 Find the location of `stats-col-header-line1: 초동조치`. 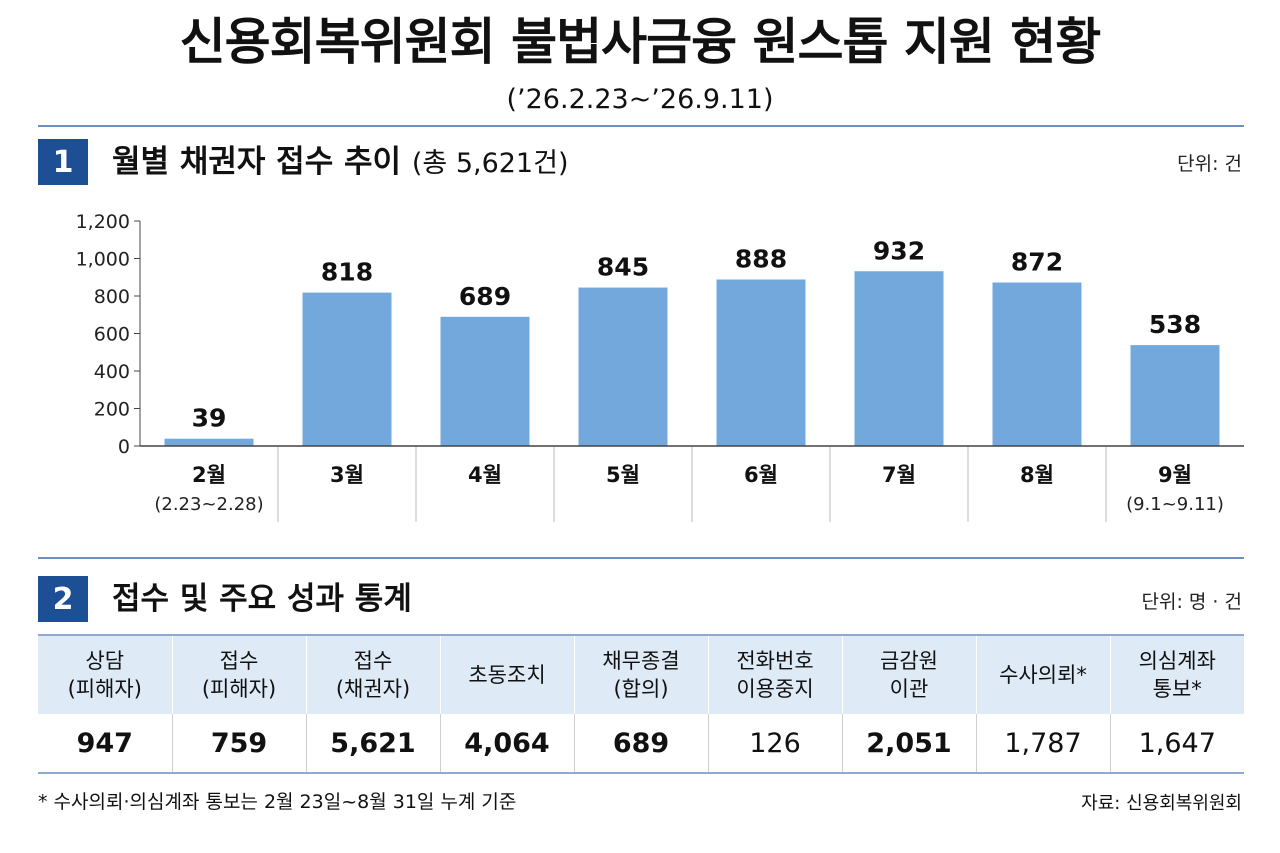

stats-col-header-line1: 초동조치 is located at coordinates (507, 675).